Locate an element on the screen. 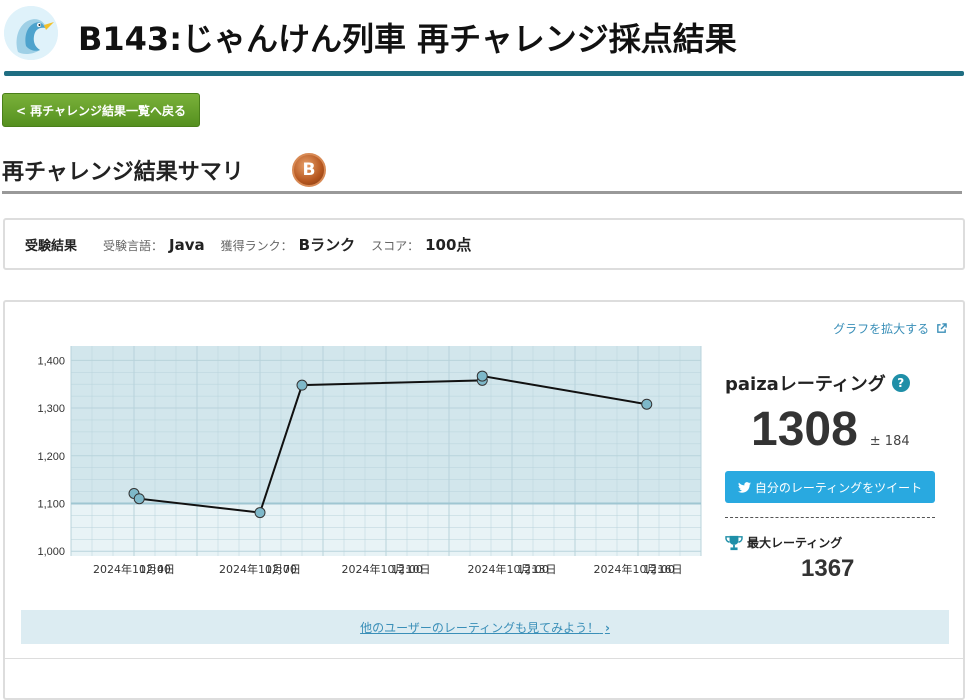  rating-value-row: 1308 ± 184 is located at coordinates (843, 429).